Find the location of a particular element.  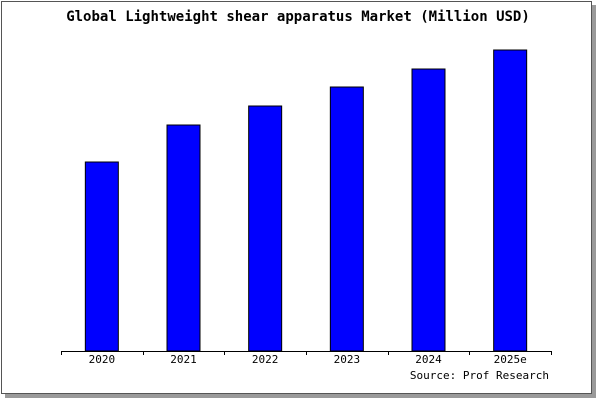

x-tick-label: 2021 is located at coordinates (183, 359).